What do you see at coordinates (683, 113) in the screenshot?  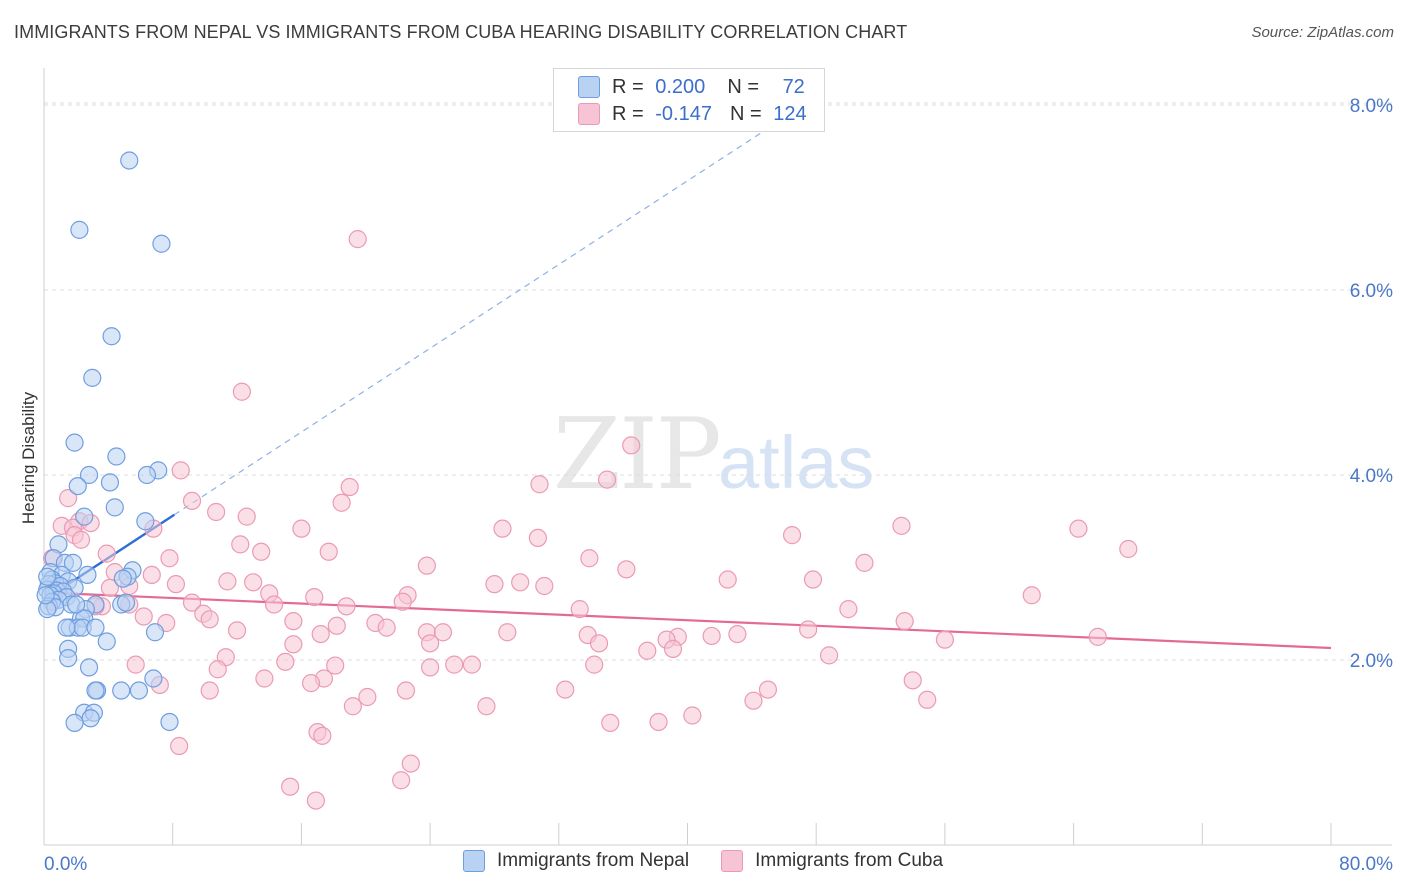 I see `legend-r-value-cuba: -0.147` at bounding box center [683, 113].